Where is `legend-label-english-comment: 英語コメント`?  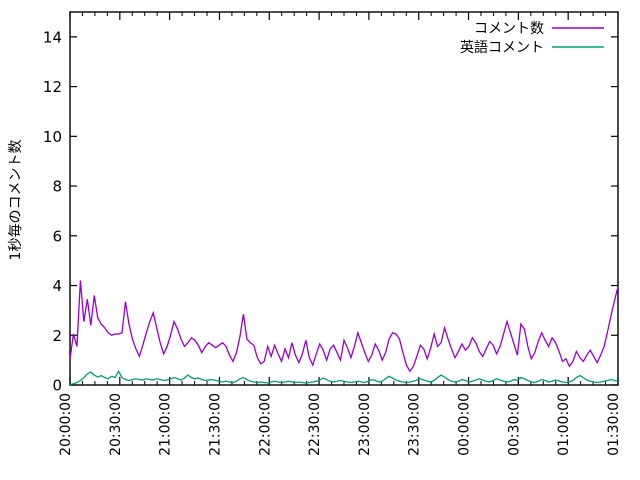
legend-label-english-comment: 英語コメント is located at coordinates (502, 47).